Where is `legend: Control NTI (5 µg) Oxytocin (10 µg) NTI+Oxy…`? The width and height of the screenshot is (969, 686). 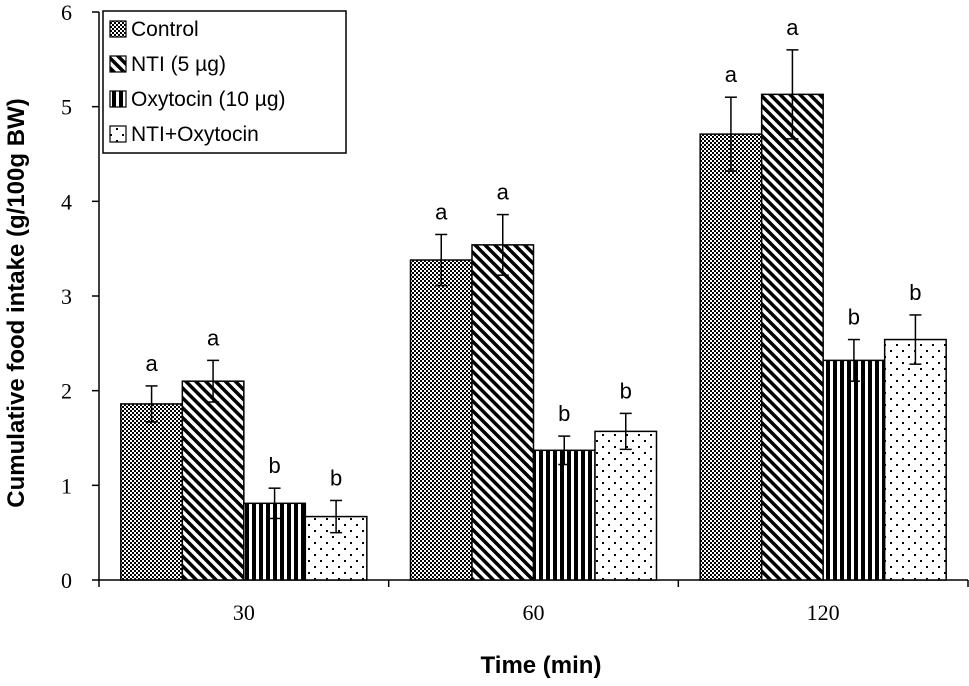 legend: Control NTI (5 µg) Oxytocin (10 µg) NTI+Oxy… is located at coordinates (224, 82).